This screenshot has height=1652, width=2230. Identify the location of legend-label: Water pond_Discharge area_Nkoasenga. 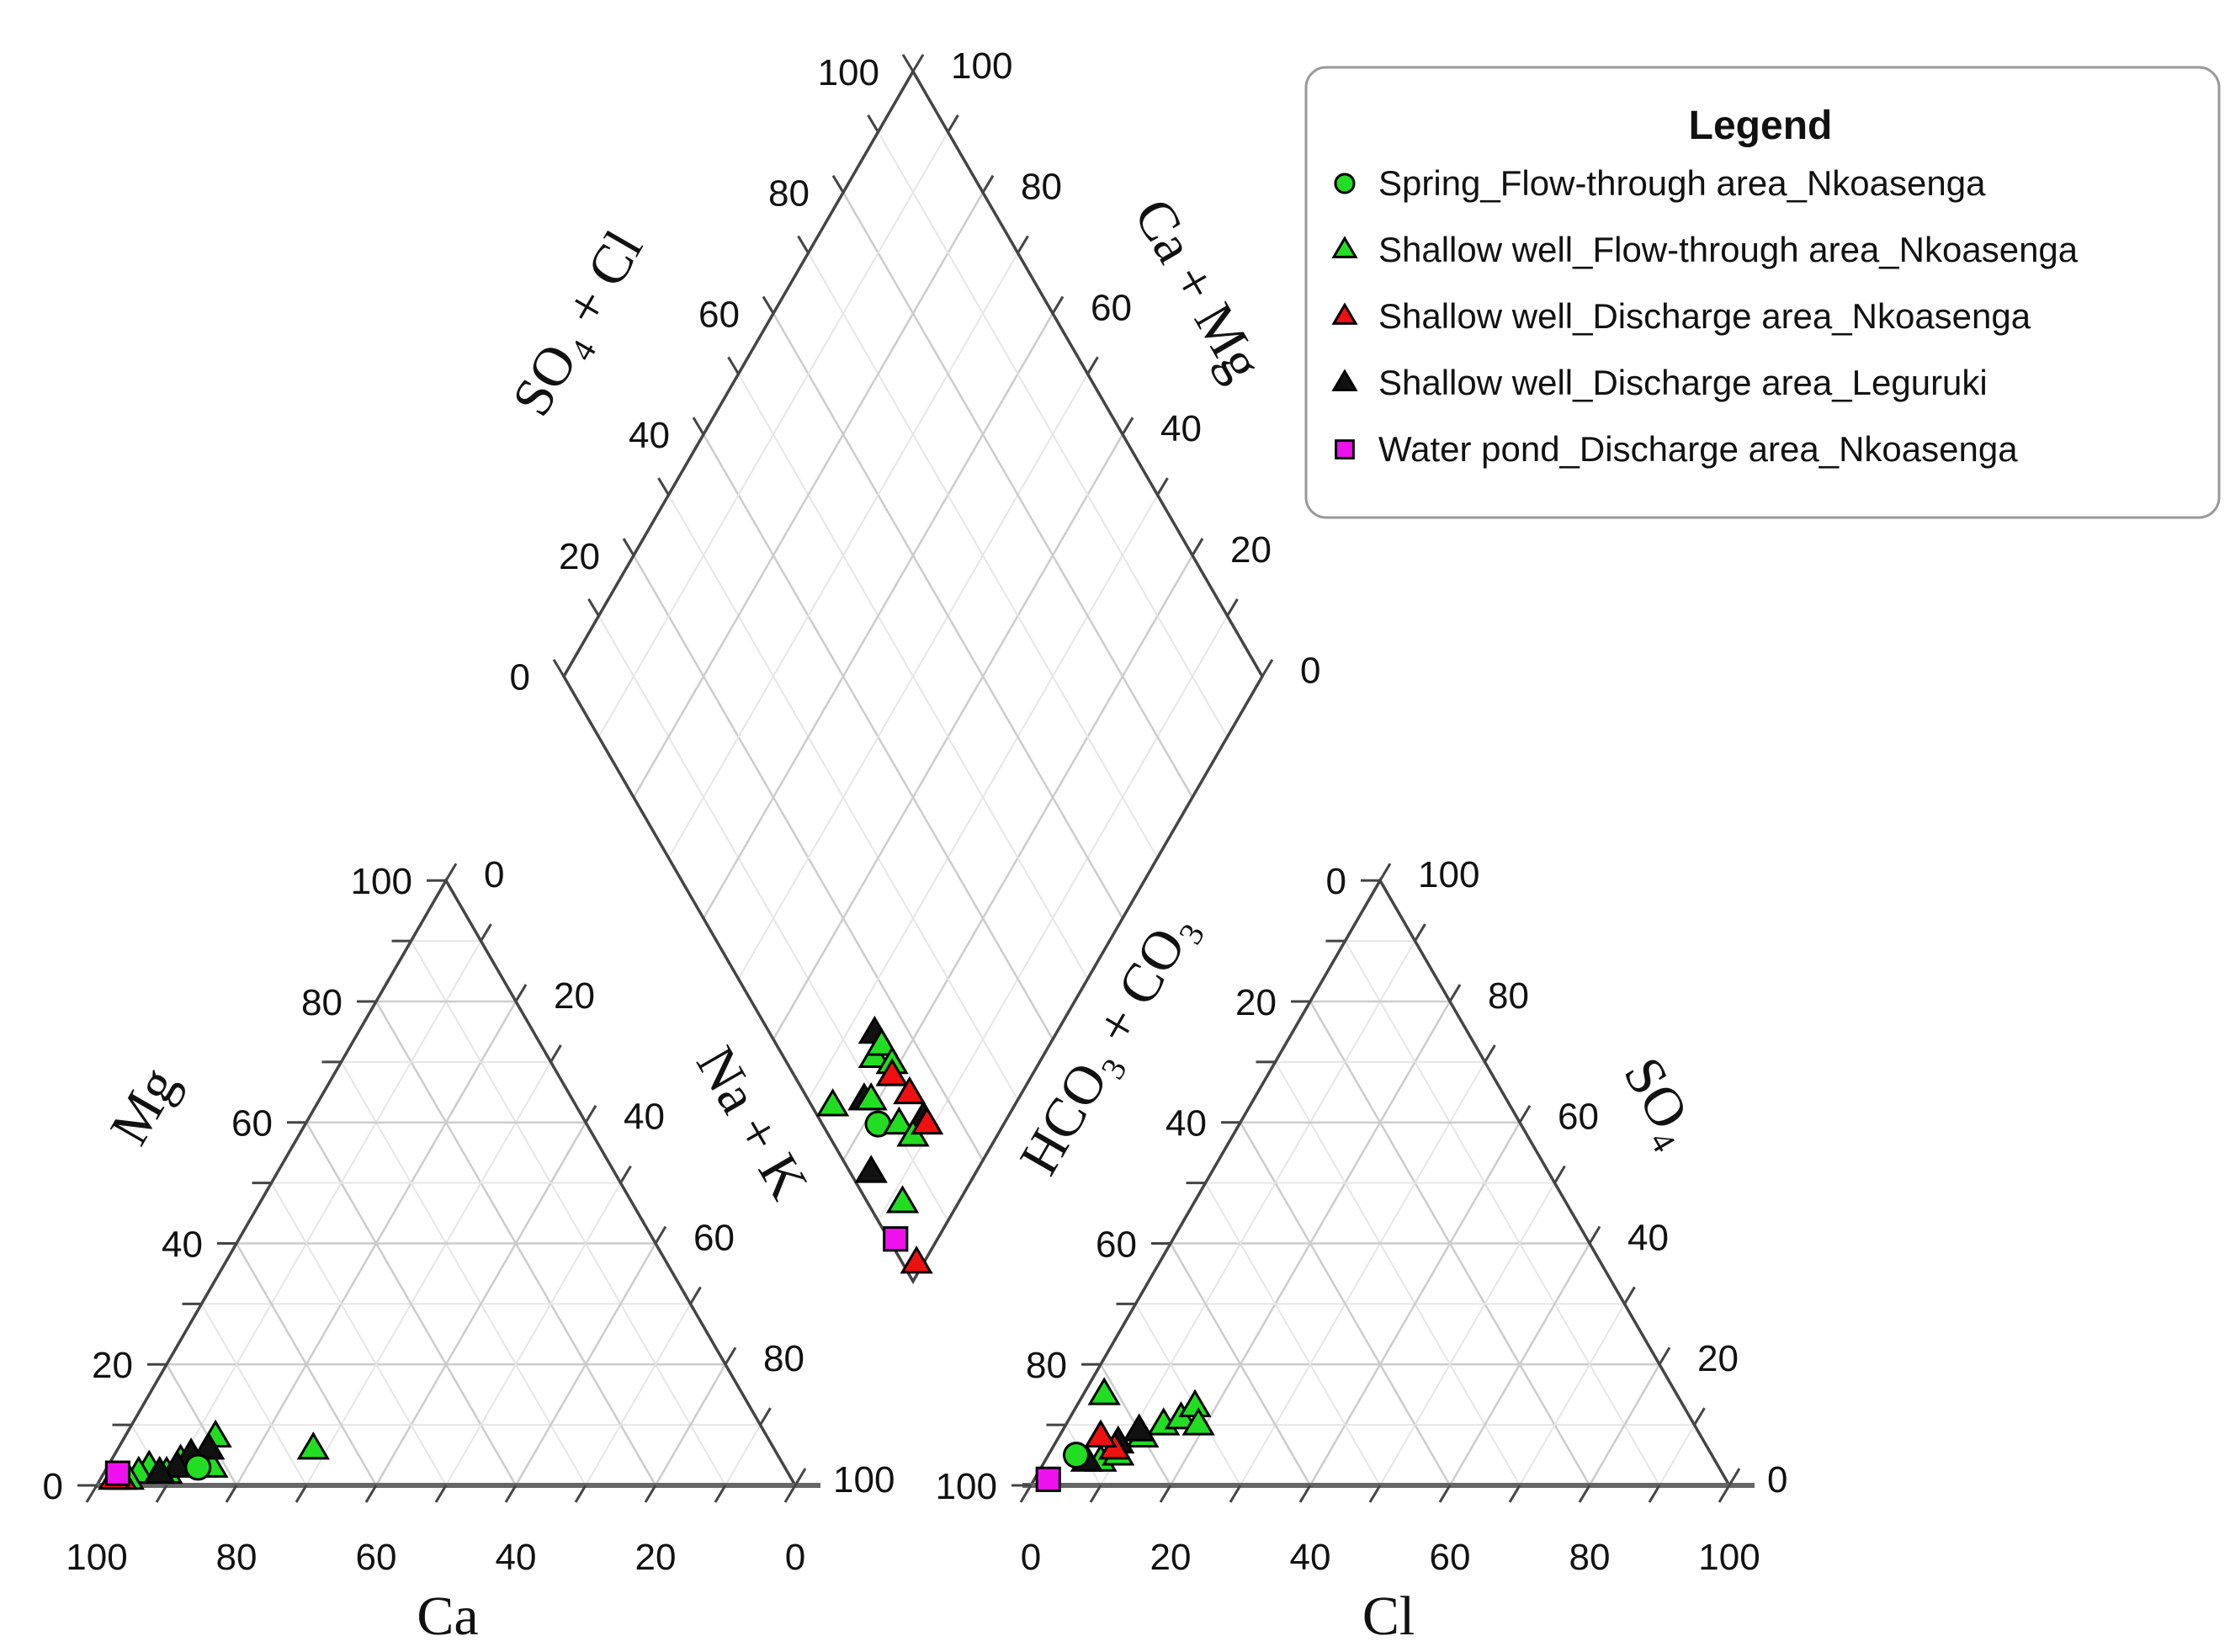
(1698, 449).